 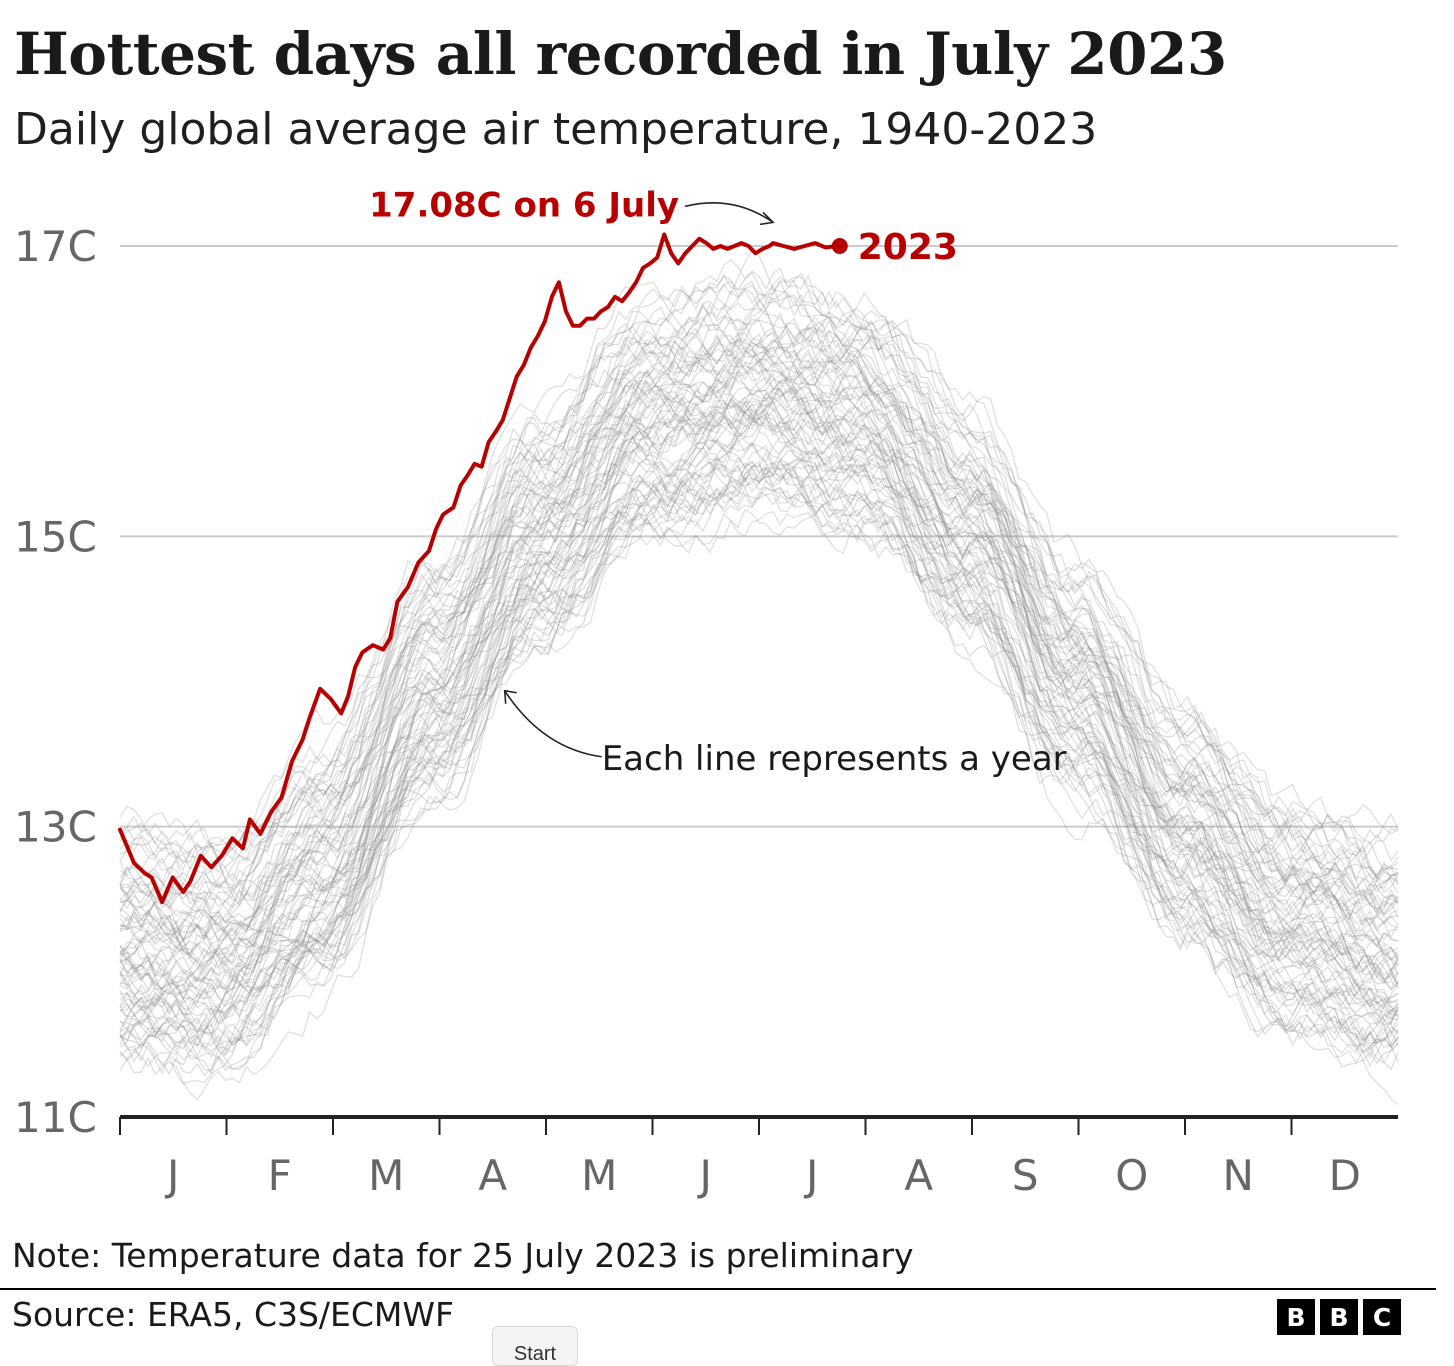 I want to click on series-2023-endpoint, so click(x=839, y=246).